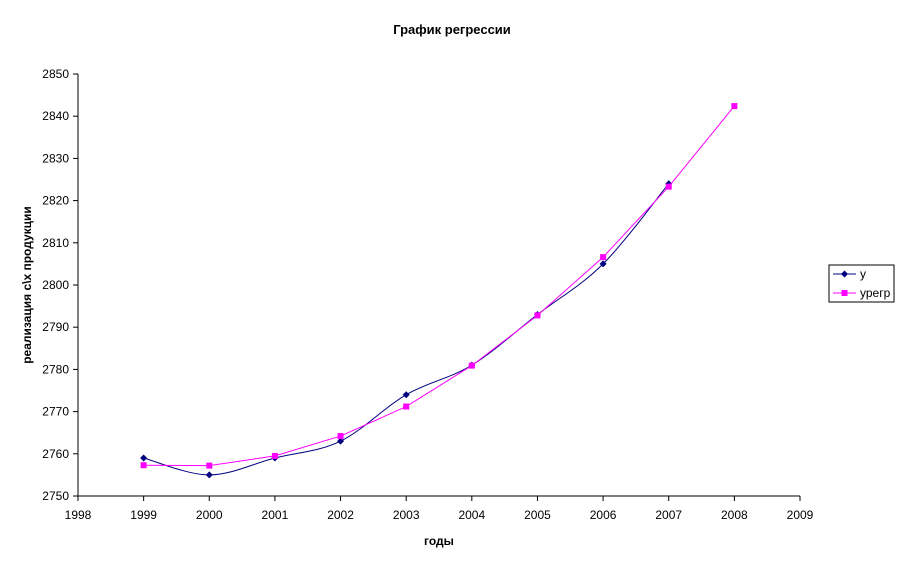 The image size is (904, 563). What do you see at coordinates (55, 158) in the screenshot?
I see `y-tick-label: 2830` at bounding box center [55, 158].